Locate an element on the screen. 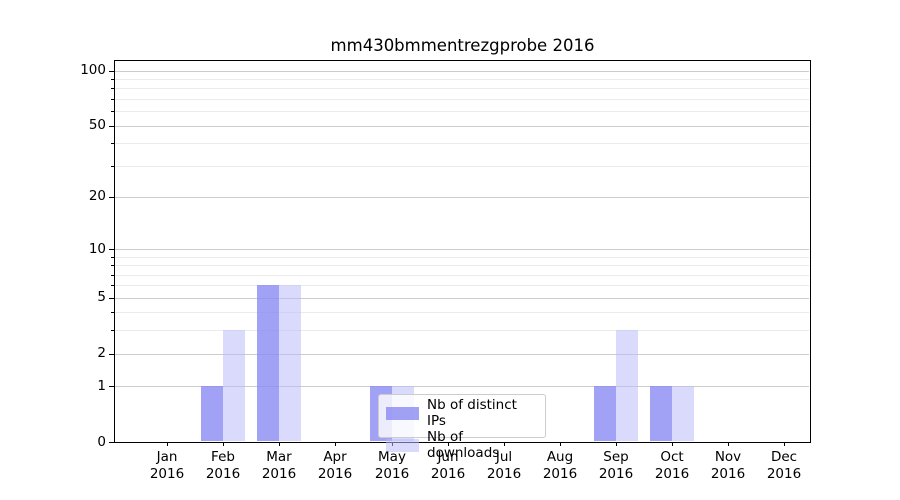  legend-label-distinct-ips: Nb of distinct IPs is located at coordinates (472, 413).